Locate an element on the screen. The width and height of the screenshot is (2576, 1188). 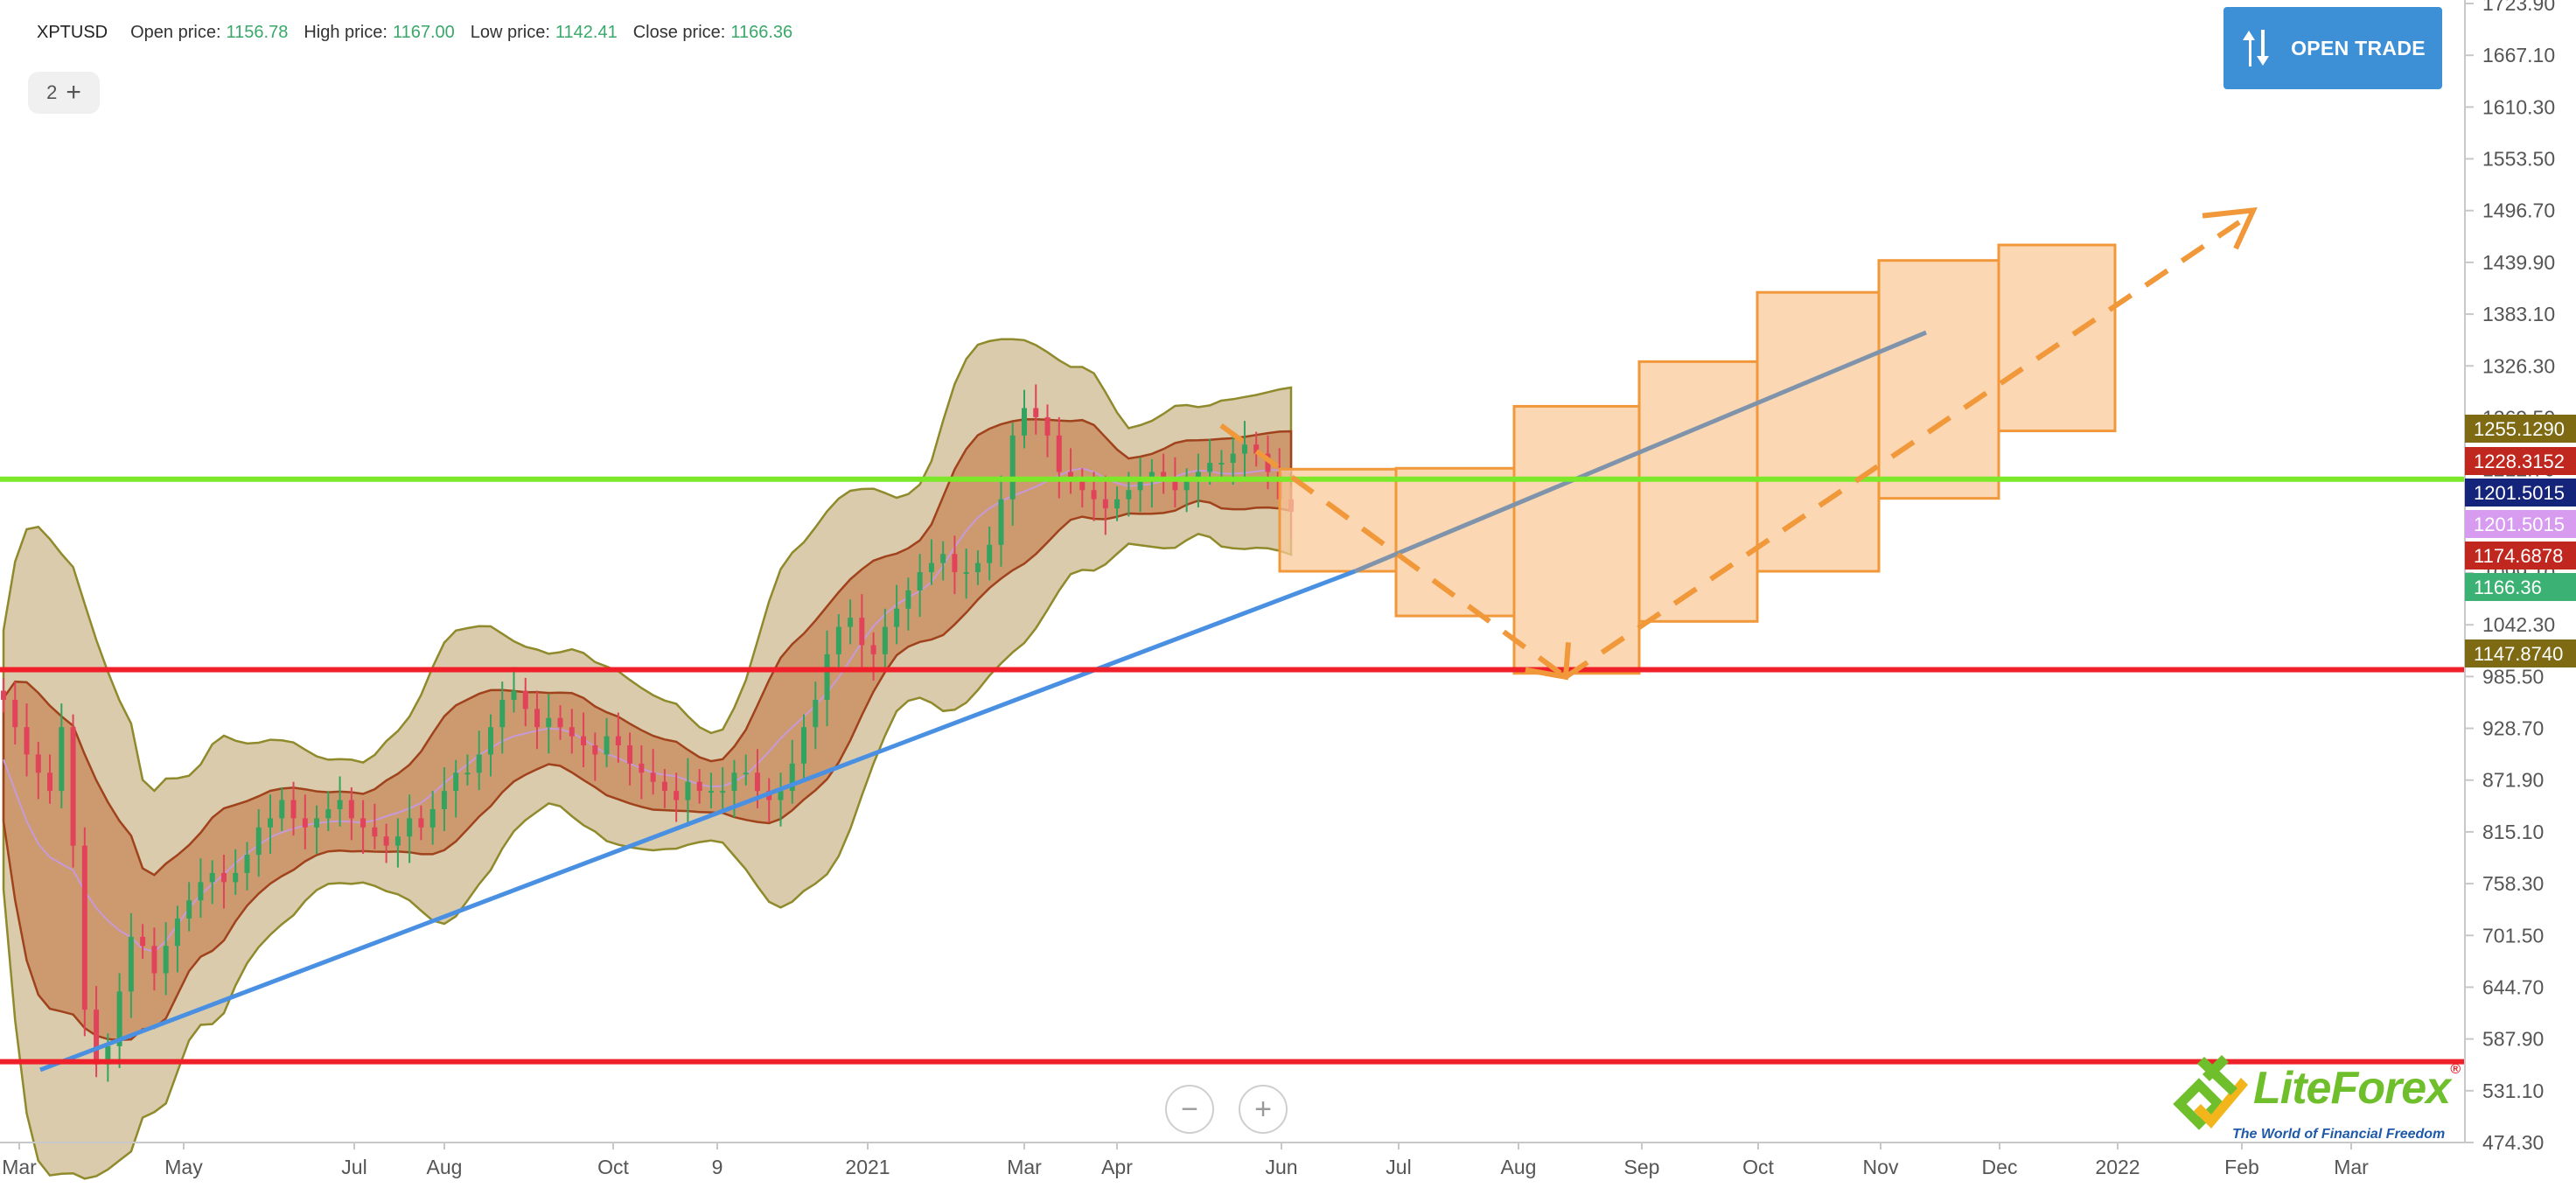
time-tick-label: Aug is located at coordinates (445, 1167).